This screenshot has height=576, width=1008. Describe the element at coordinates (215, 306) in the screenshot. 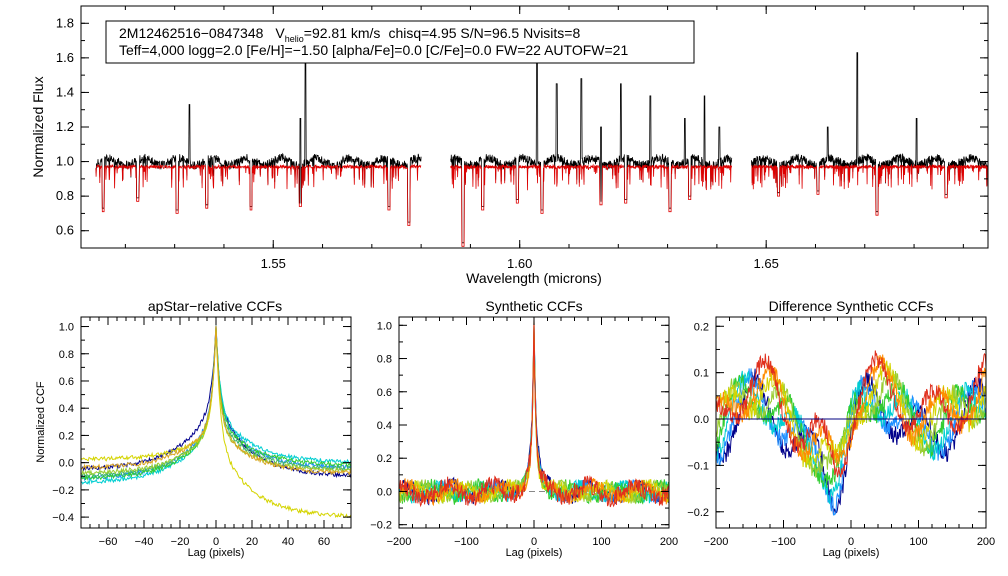

I see `apstar-ccf-title: apStar−relative CCFs` at that location.